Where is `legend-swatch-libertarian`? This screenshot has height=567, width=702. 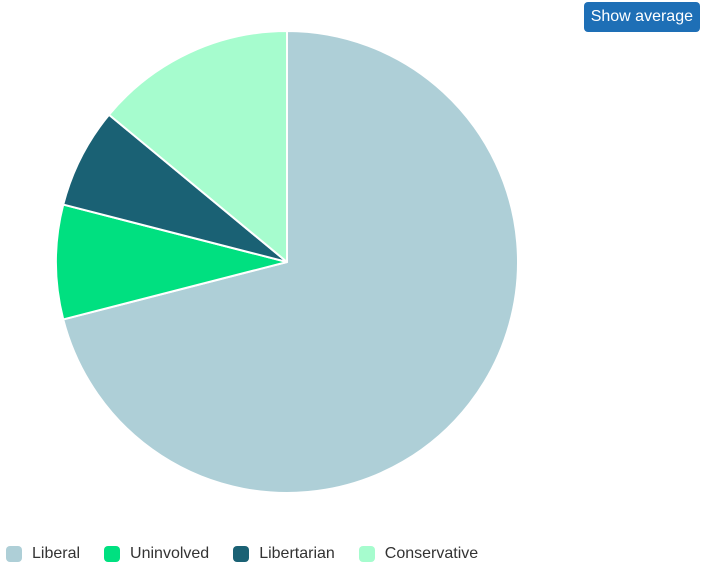 legend-swatch-libertarian is located at coordinates (241, 554).